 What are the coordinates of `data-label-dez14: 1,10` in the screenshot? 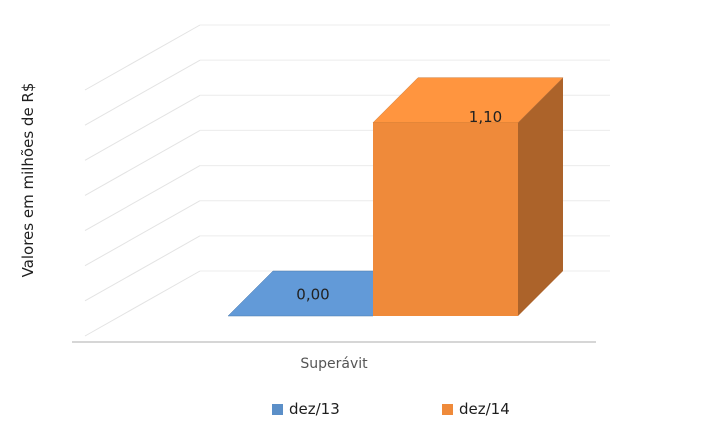 It's located at (485, 117).